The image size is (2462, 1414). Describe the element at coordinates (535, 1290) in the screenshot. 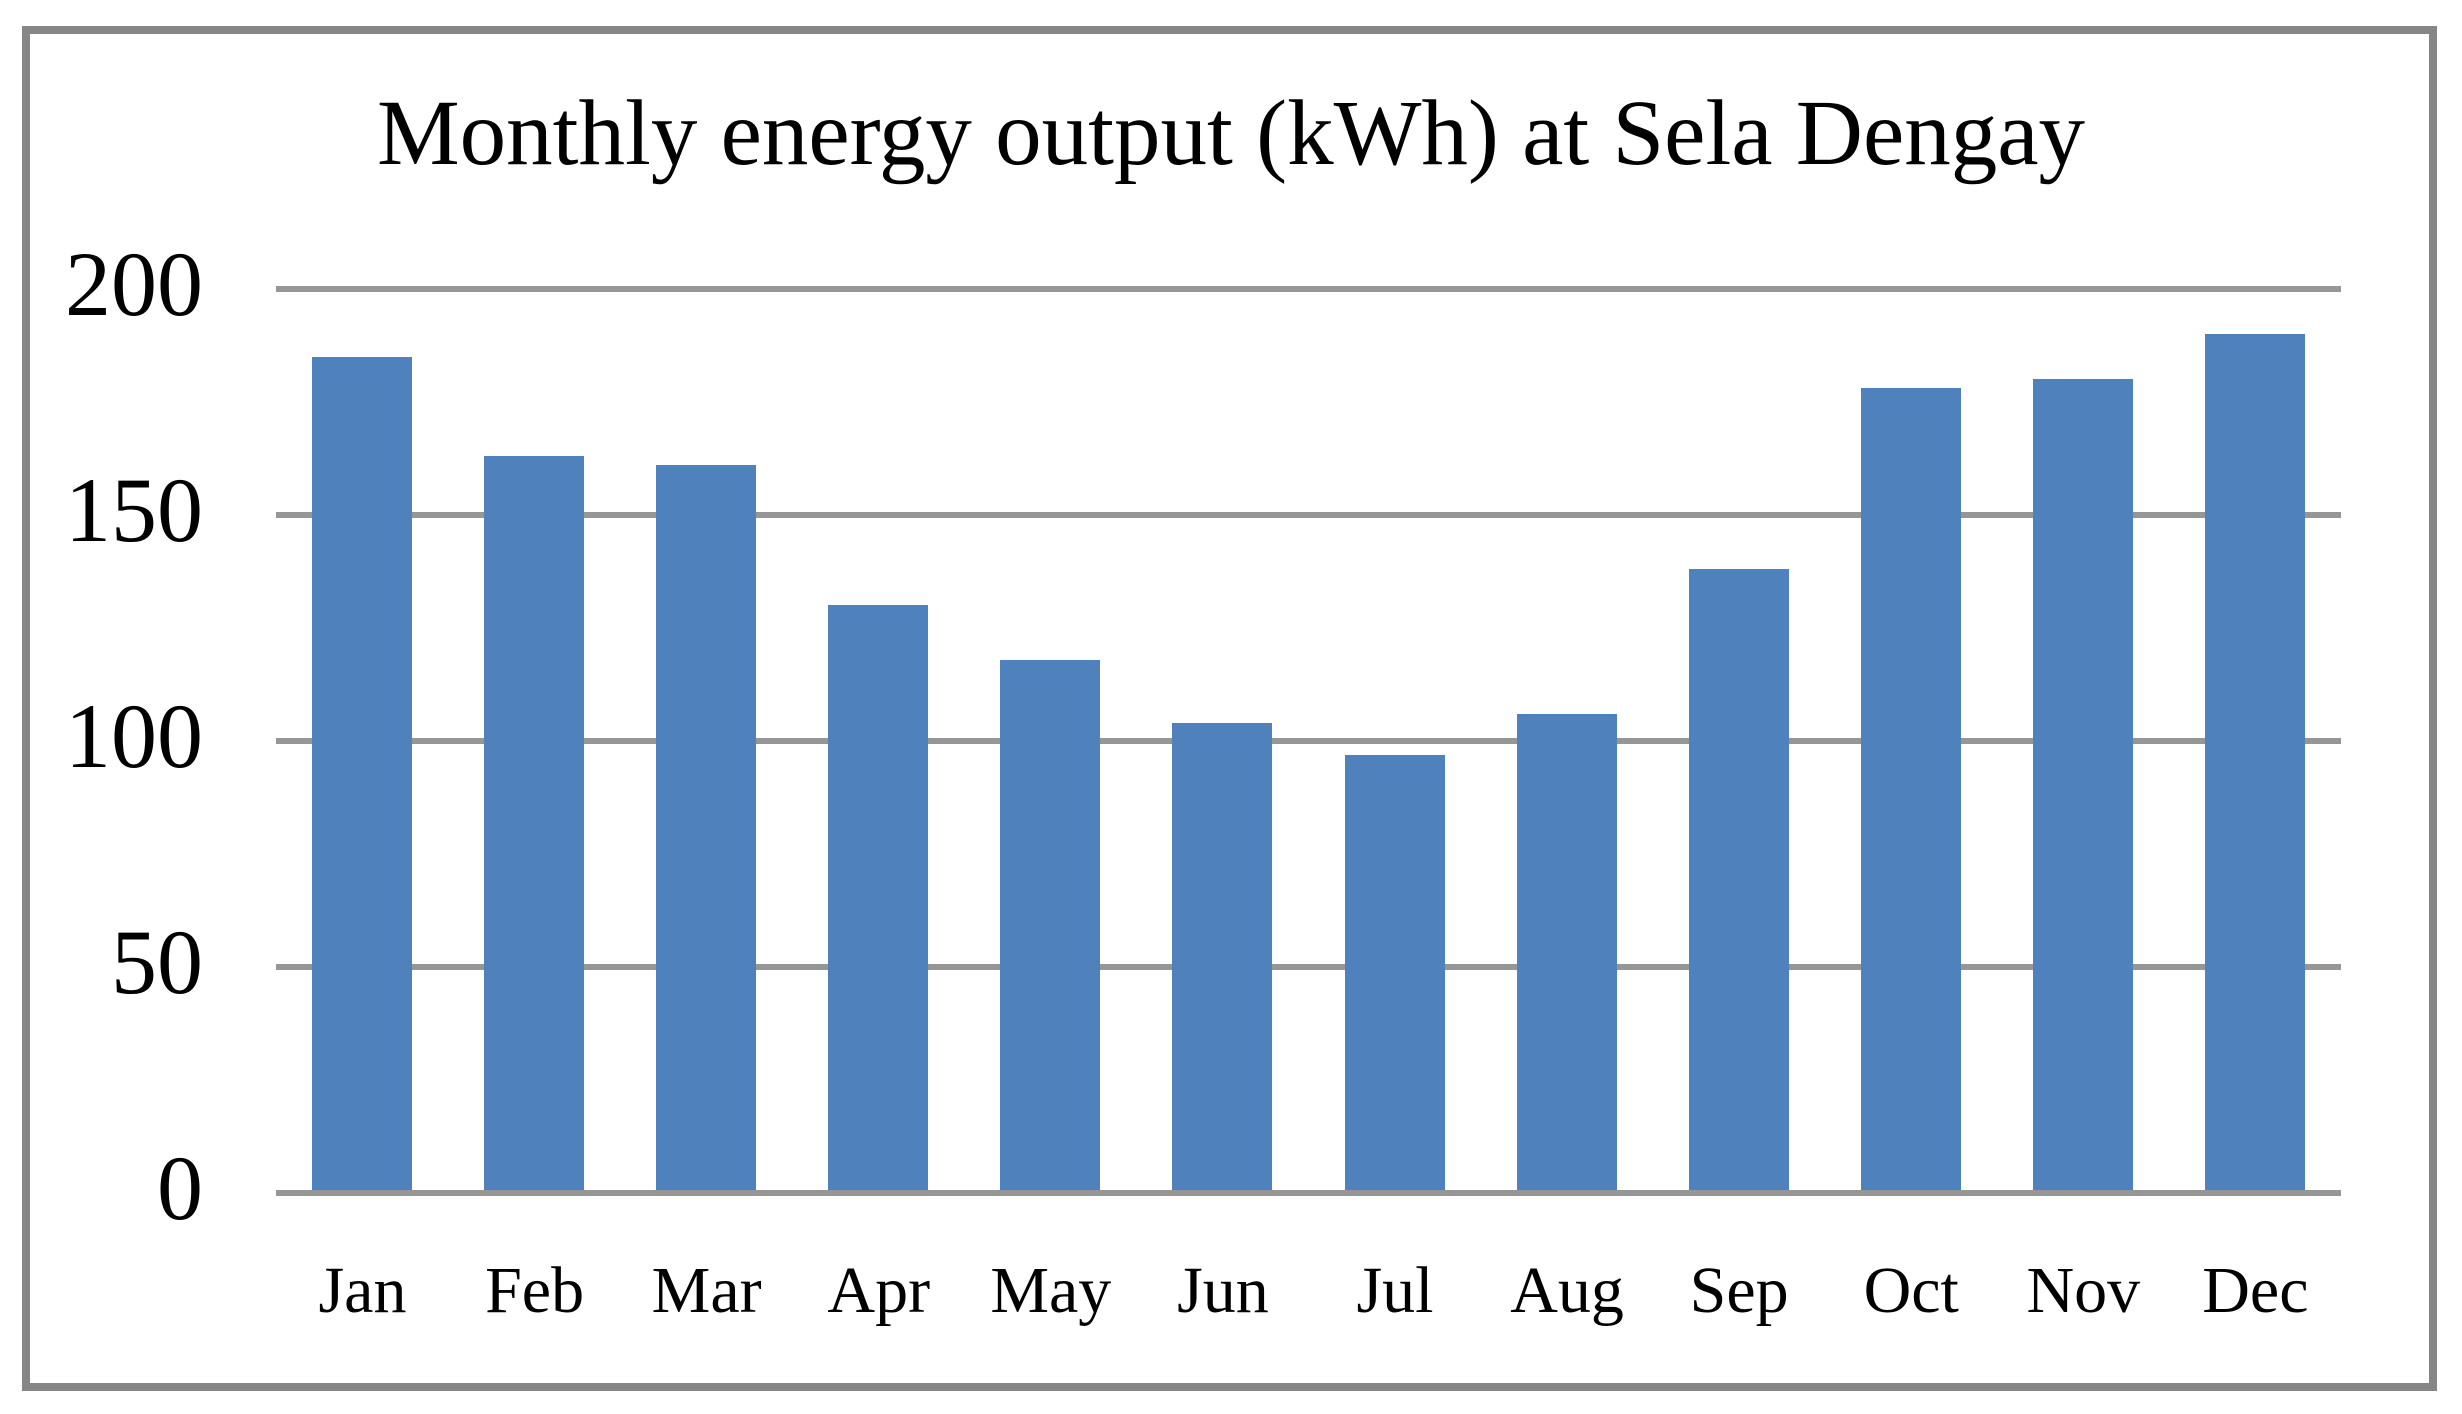

I see `x-tick-label-feb: Feb` at that location.